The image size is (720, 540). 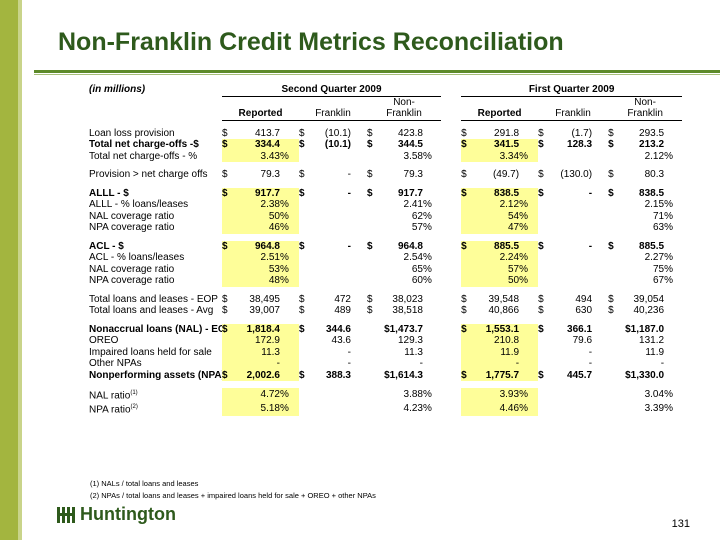 I want to click on table-row: NPA coverage ratio 46% 57% 47% 63%, so click(x=383, y=228).